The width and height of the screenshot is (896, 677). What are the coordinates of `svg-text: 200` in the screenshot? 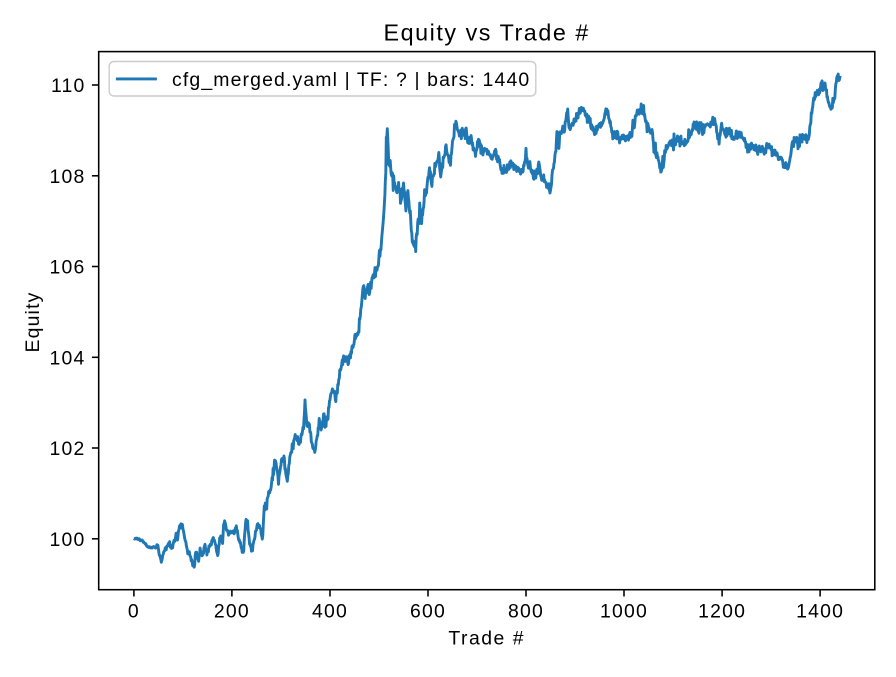 It's located at (232, 612).